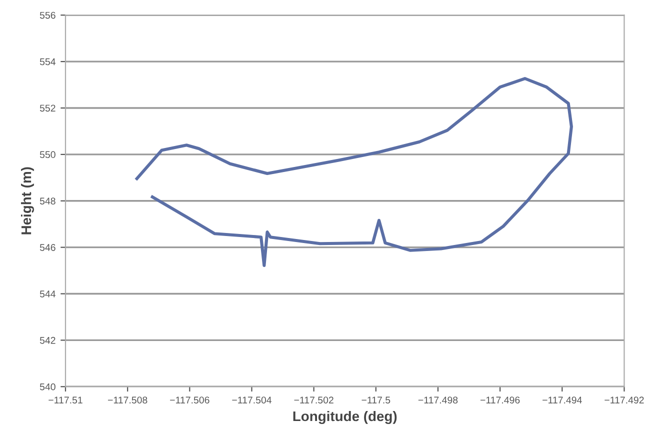 This screenshot has width=655, height=432. What do you see at coordinates (562, 400) in the screenshot?
I see `x-tick-label: −117.494` at bounding box center [562, 400].